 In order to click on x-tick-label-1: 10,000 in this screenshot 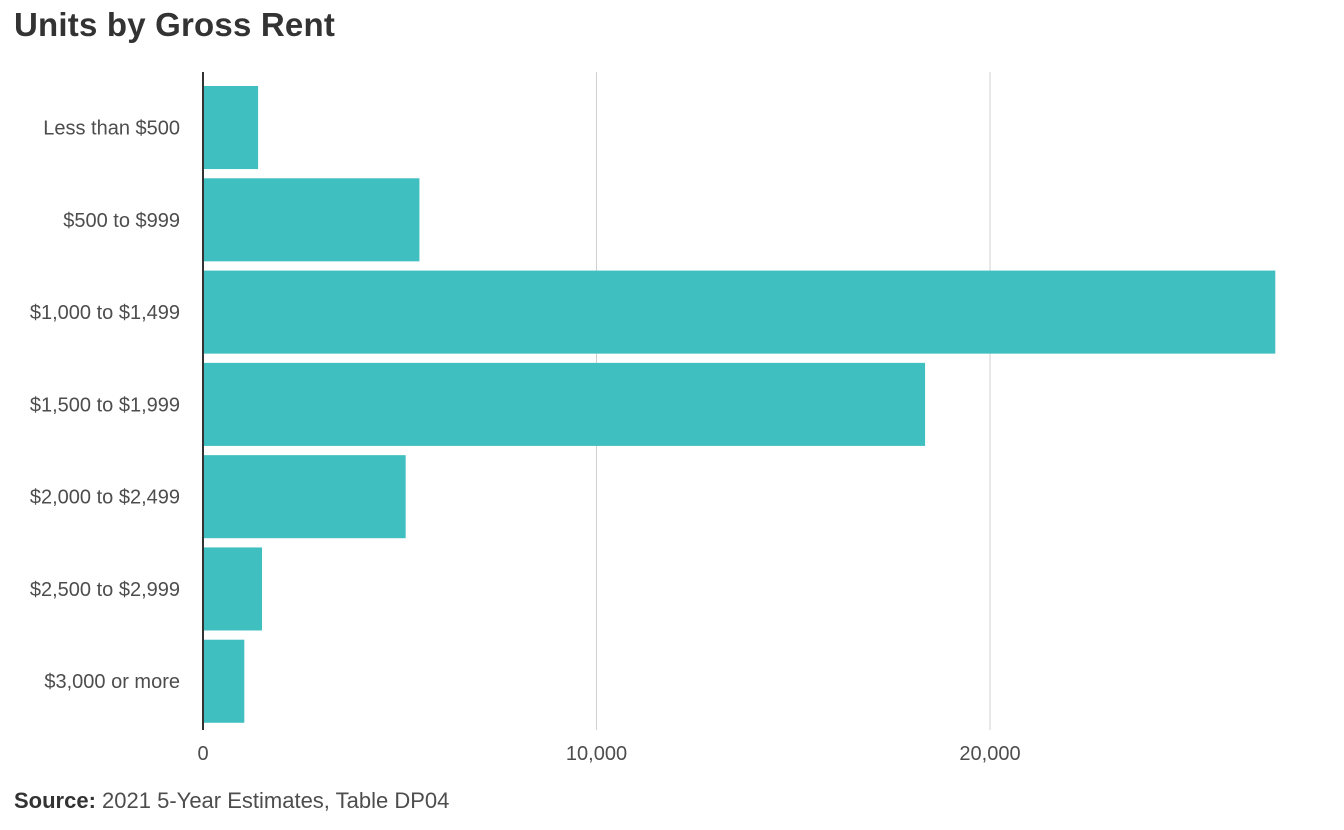, I will do `click(596, 754)`.